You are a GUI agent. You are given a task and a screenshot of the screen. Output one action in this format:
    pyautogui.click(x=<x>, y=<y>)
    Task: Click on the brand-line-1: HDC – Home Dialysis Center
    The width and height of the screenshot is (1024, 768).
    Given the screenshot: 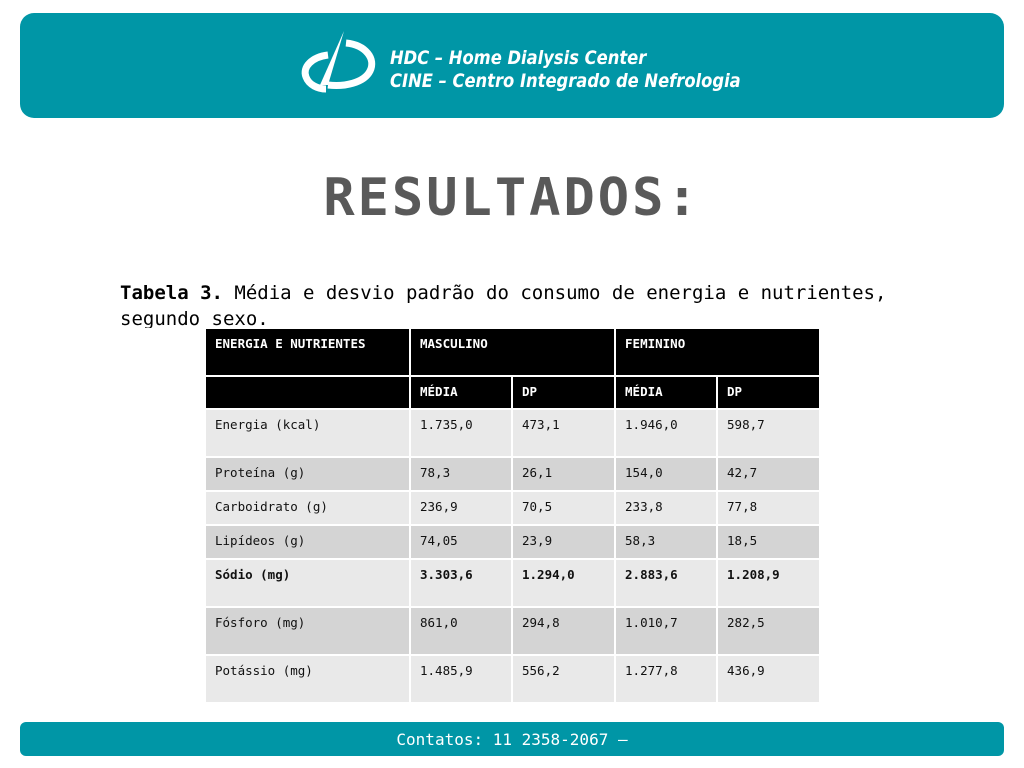 What is the action you would take?
    pyautogui.click(x=518, y=58)
    